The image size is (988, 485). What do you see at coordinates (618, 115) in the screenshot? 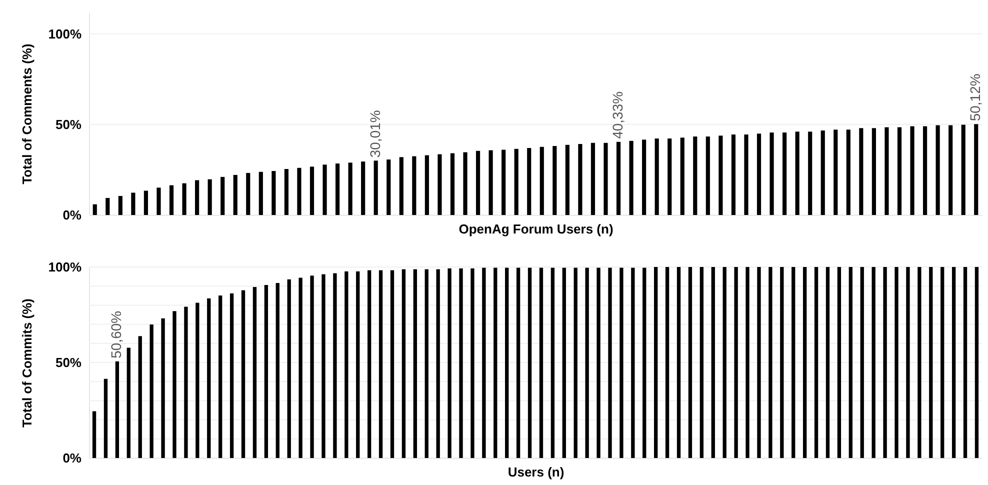
I see `data-label: 40,33%` at bounding box center [618, 115].